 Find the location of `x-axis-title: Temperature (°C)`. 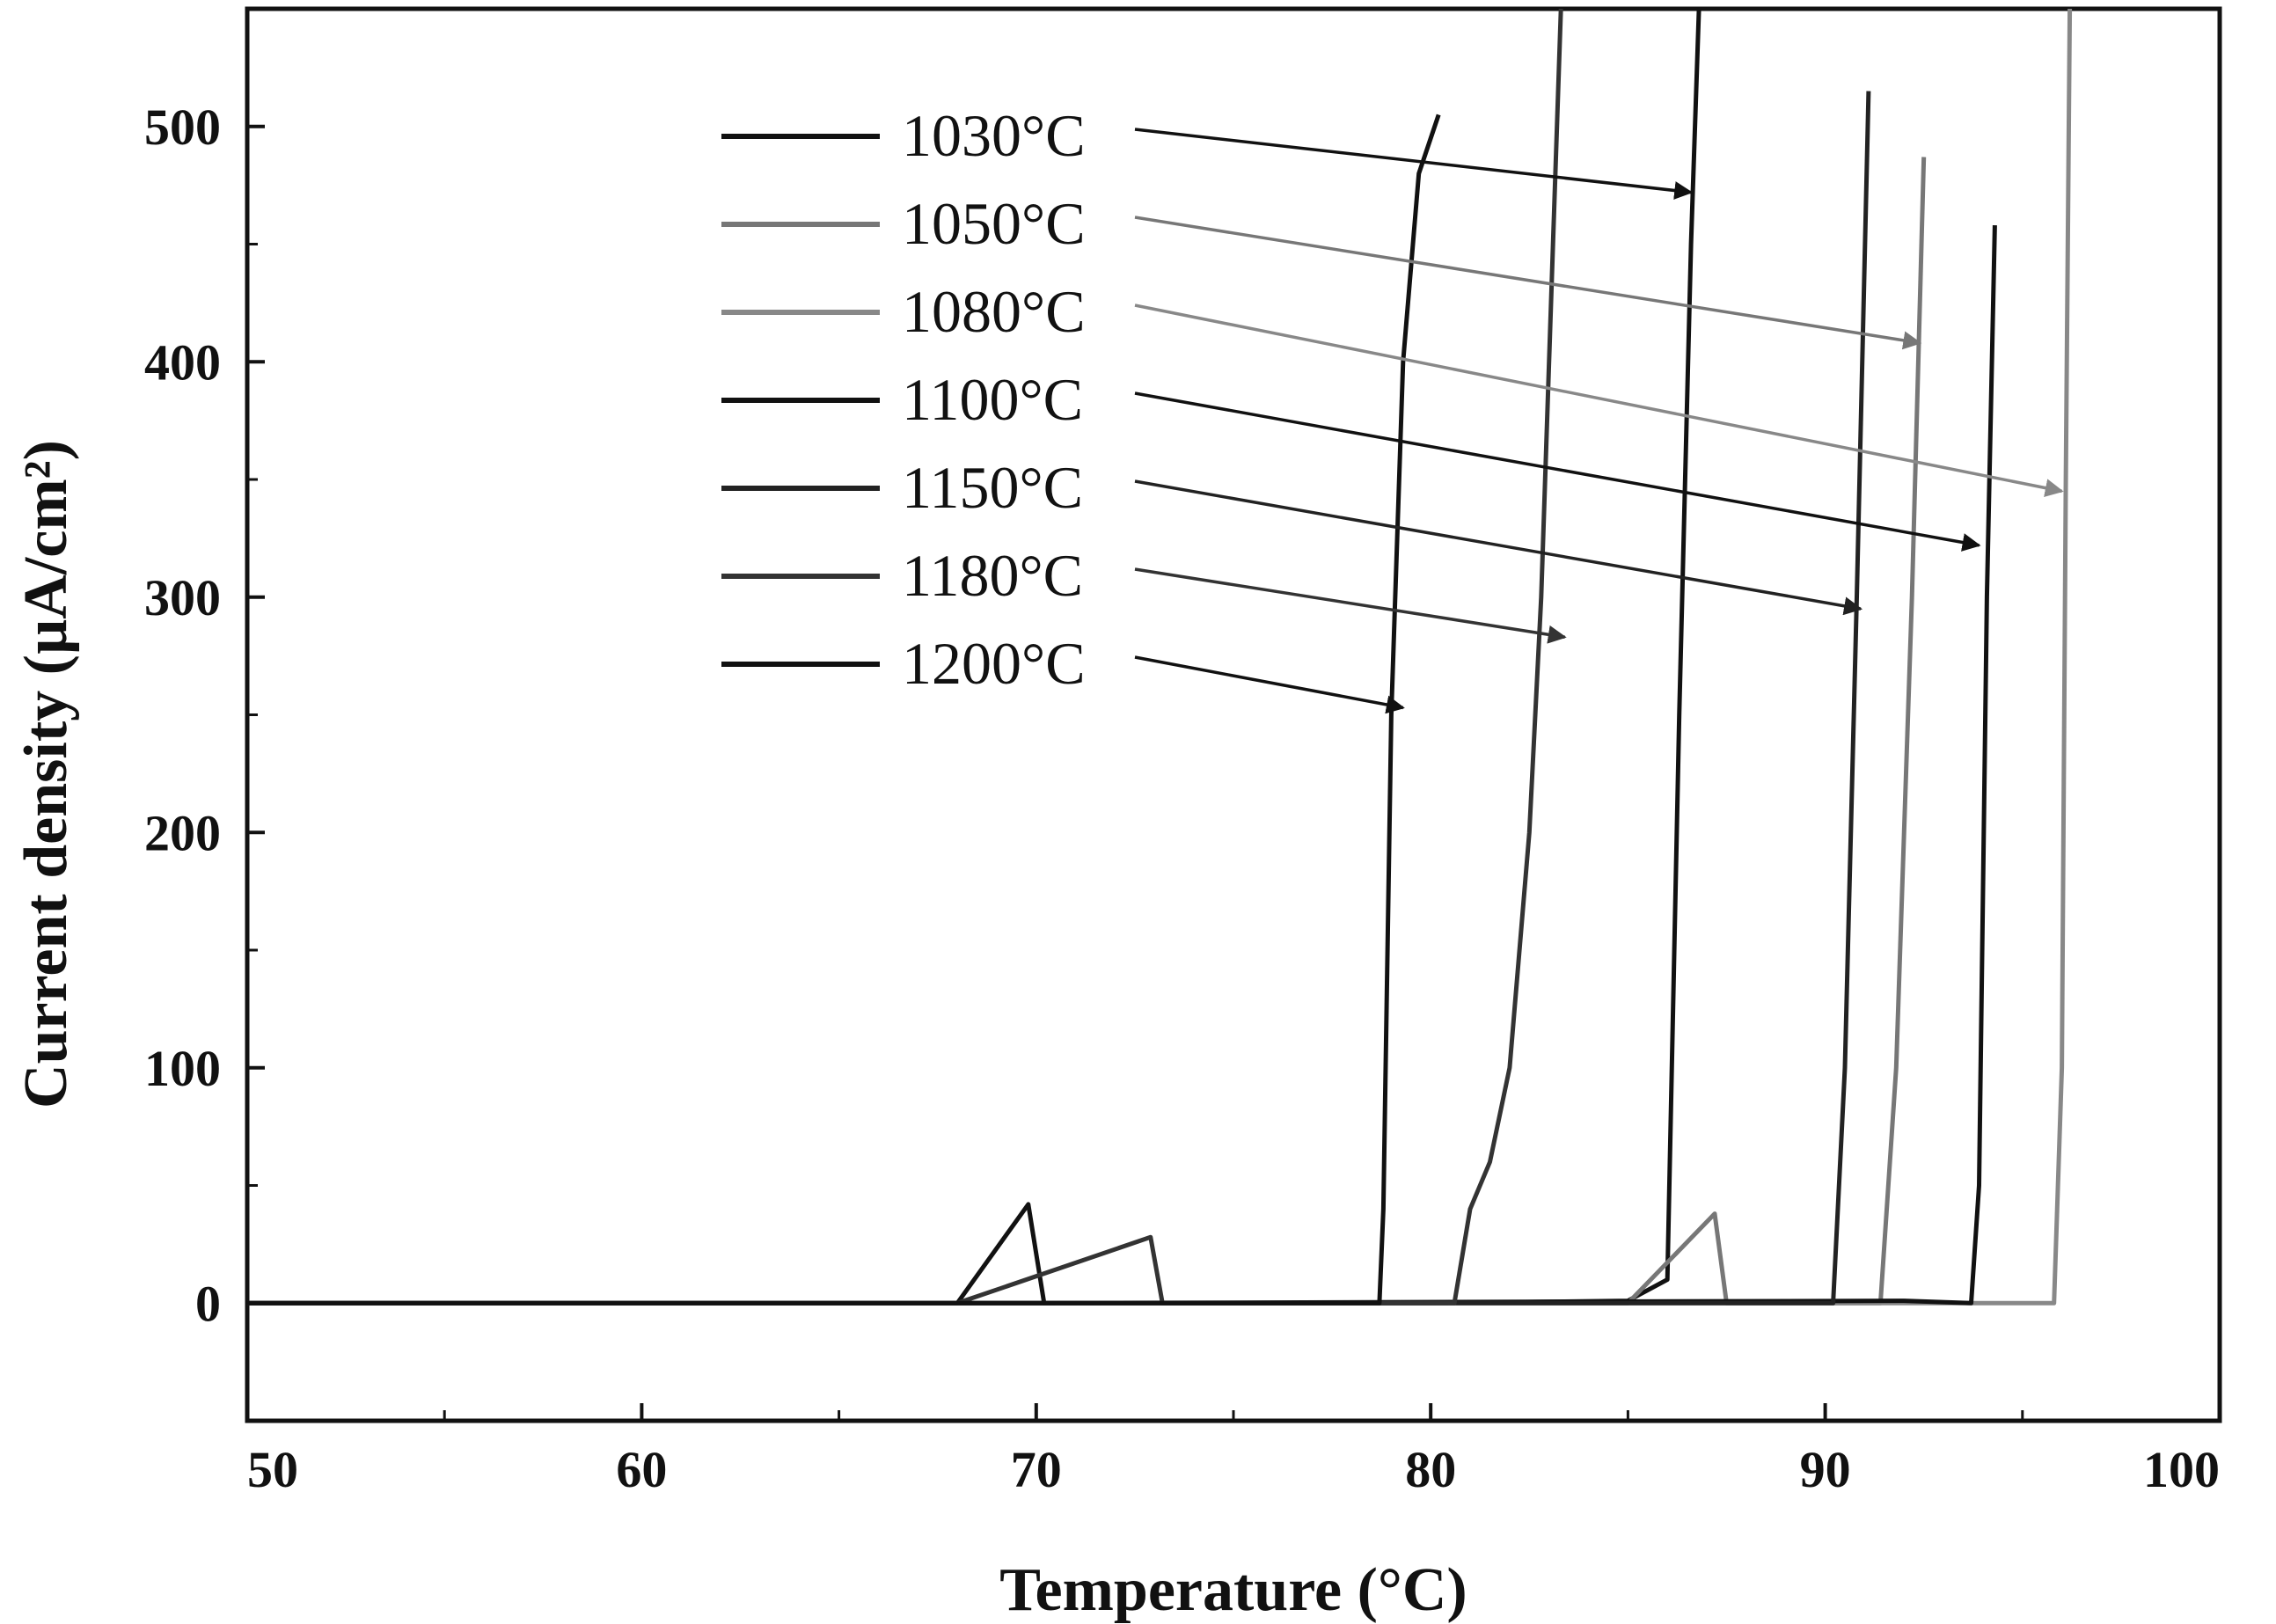

x-axis-title: Temperature (°C) is located at coordinates (1233, 1590).